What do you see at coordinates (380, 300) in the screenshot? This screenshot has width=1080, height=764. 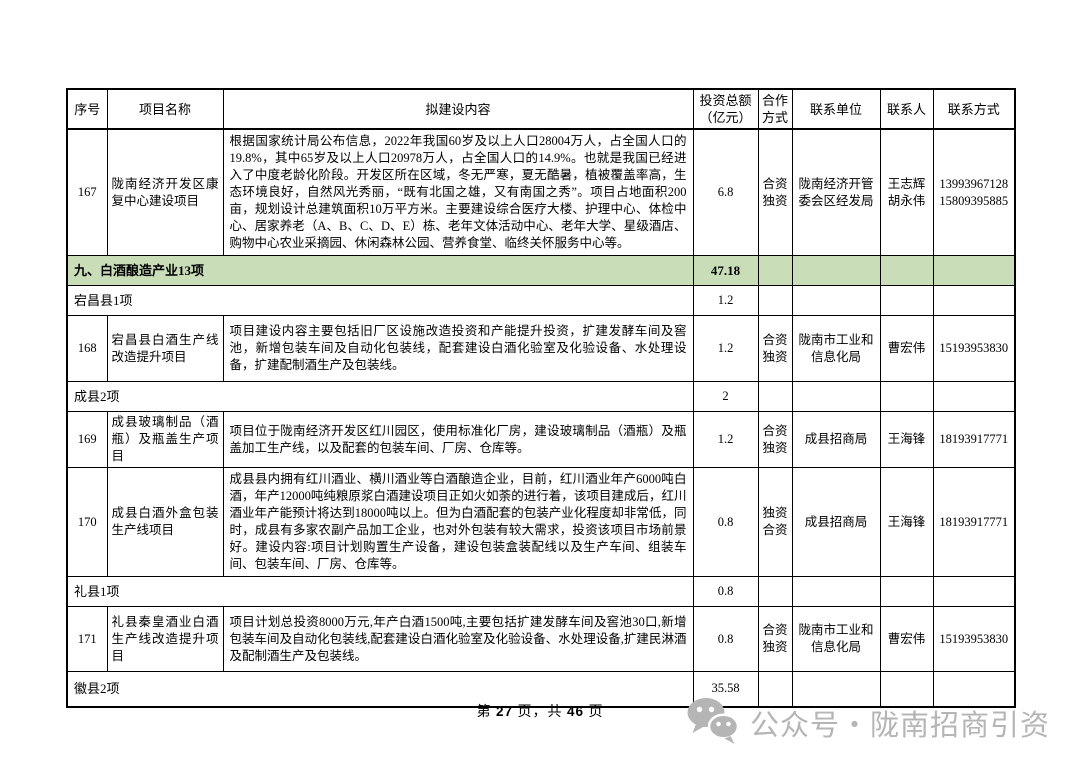 I see `subsection-title: 宕昌县1项` at bounding box center [380, 300].